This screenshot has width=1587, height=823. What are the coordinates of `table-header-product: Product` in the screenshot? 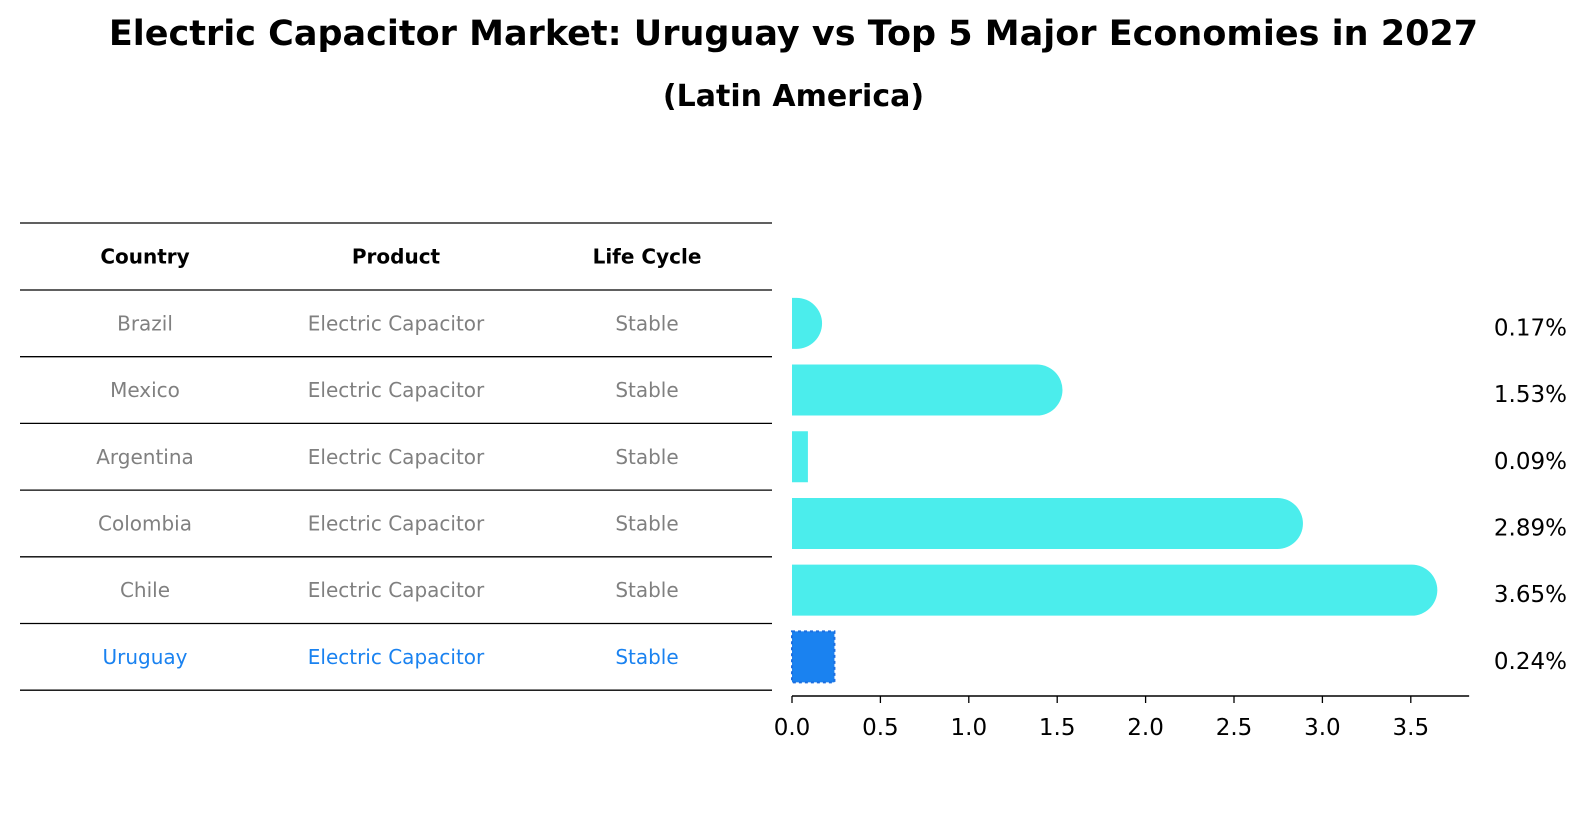 It's located at (396, 257).